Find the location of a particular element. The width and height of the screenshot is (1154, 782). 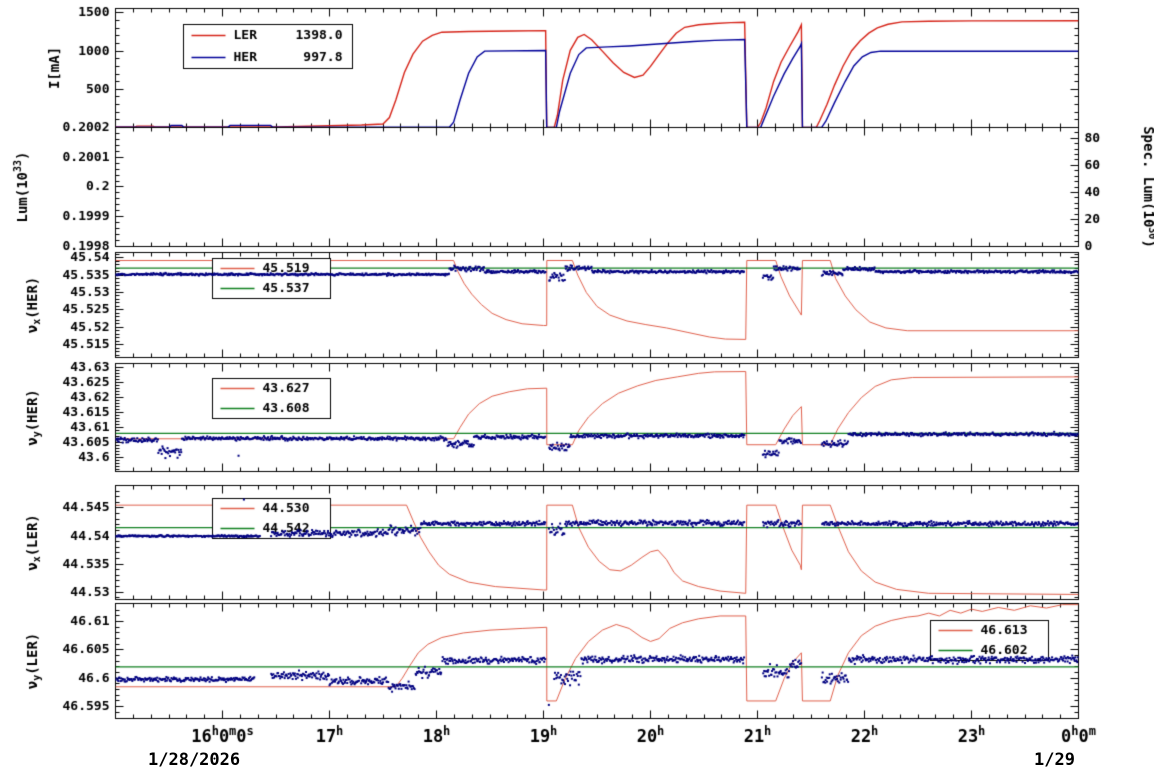

x-axis-start-date: 1/28/2026 is located at coordinates (194, 760).